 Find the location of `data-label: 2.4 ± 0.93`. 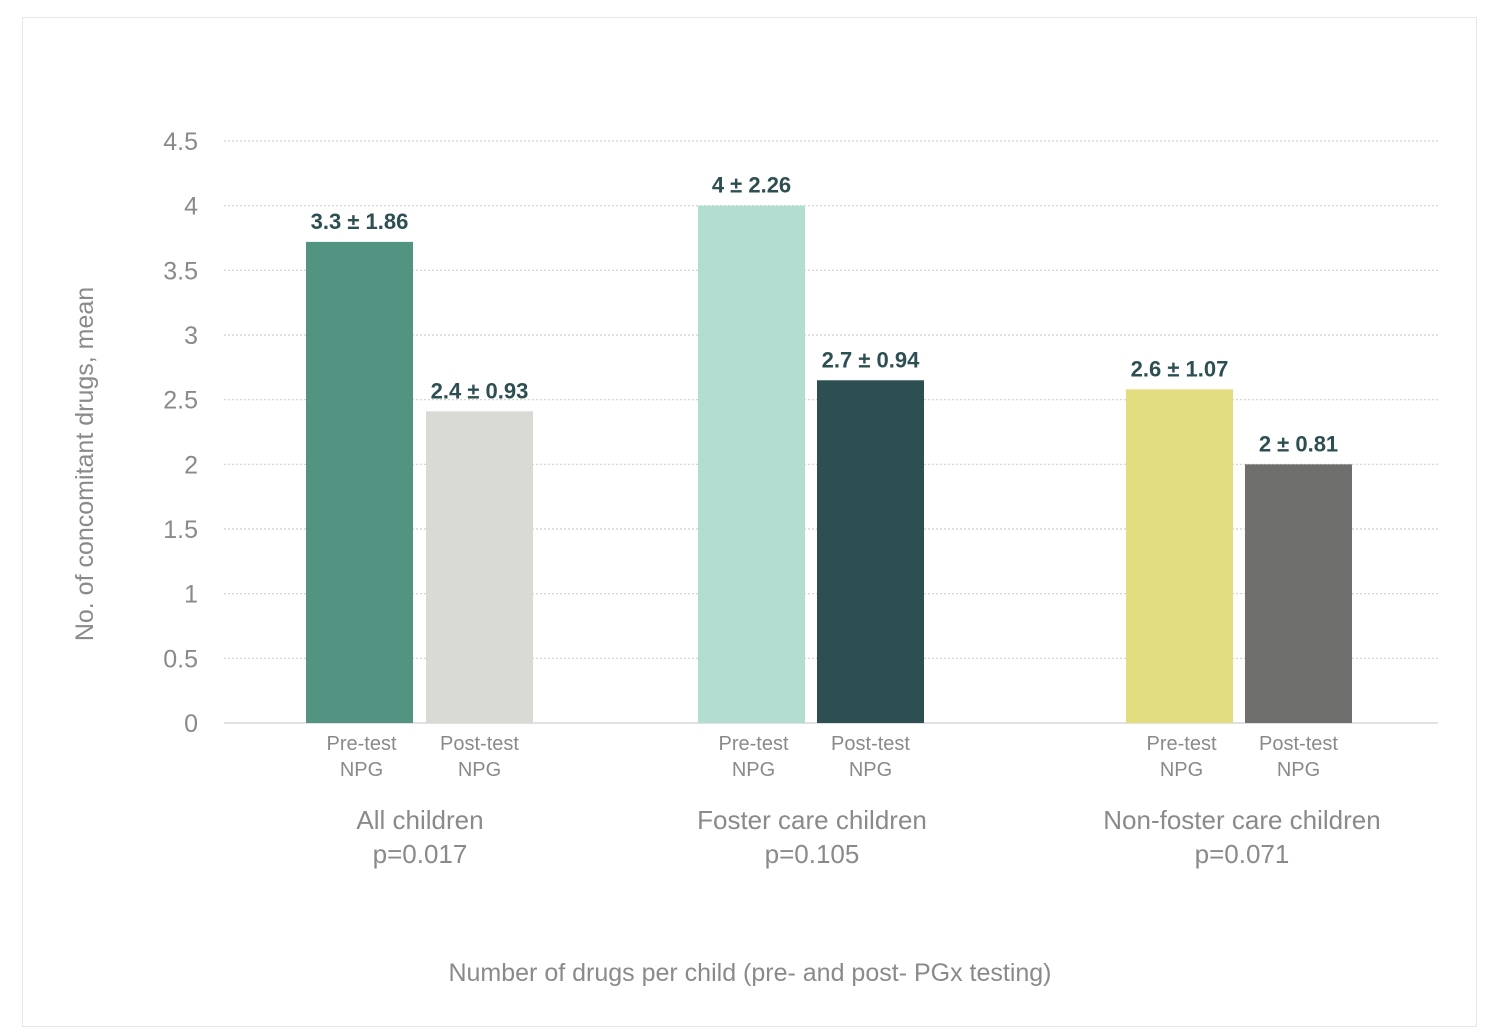

data-label: 2.4 ± 0.93 is located at coordinates (480, 390).